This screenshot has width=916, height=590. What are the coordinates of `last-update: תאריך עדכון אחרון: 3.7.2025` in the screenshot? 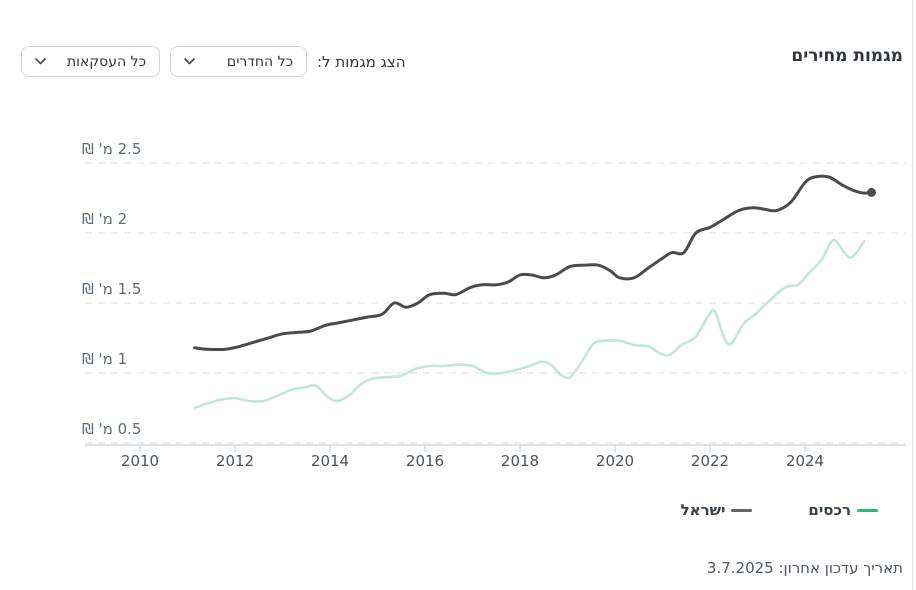 It's located at (805, 568).